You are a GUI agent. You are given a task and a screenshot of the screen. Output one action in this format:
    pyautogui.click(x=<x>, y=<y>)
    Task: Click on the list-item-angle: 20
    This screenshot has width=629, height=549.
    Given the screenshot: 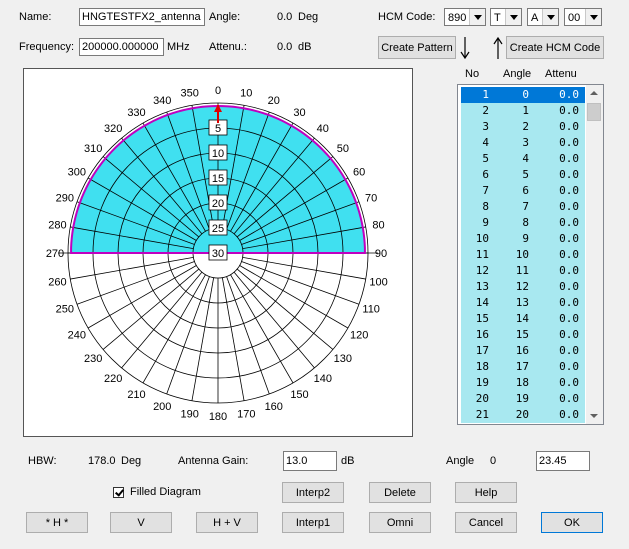 What is the action you would take?
    pyautogui.click(x=522, y=414)
    